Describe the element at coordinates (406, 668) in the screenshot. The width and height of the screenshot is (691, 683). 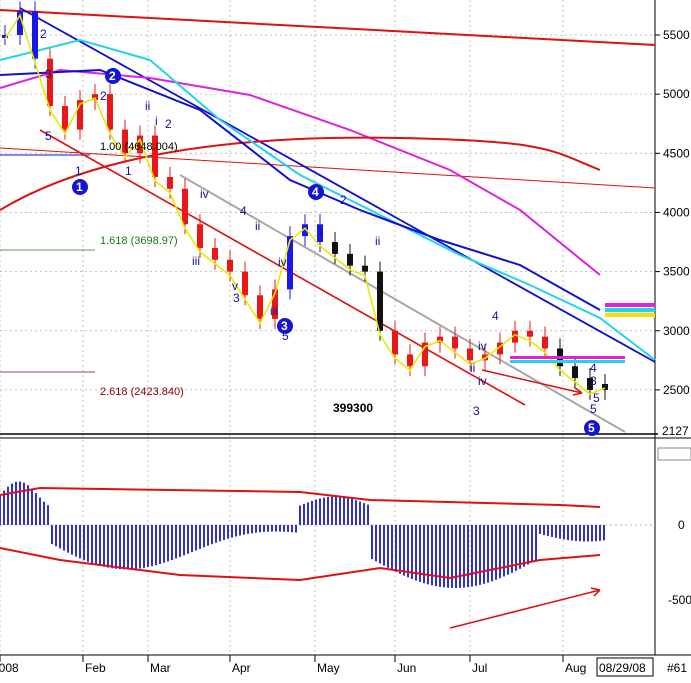
I see `date-tick-label: Jun` at that location.